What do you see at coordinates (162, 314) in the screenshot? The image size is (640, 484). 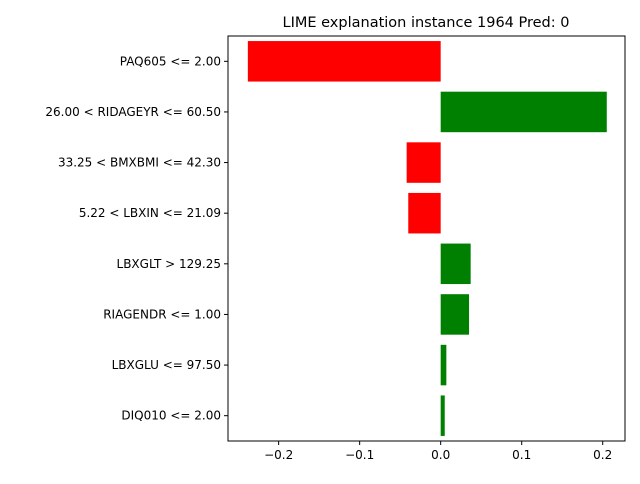 I see `y-tick-label-5: RIAGENDR <= 1.00` at bounding box center [162, 314].